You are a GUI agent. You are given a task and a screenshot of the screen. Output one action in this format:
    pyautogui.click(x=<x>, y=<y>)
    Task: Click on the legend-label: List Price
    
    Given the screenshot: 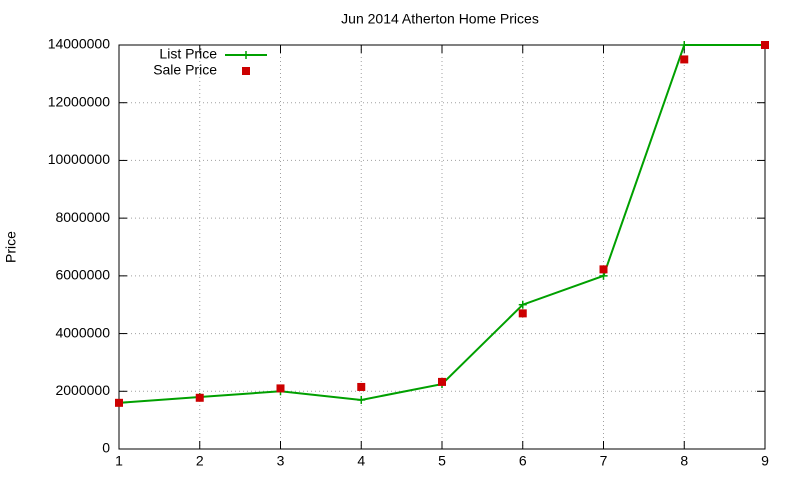 What is the action you would take?
    pyautogui.click(x=188, y=54)
    